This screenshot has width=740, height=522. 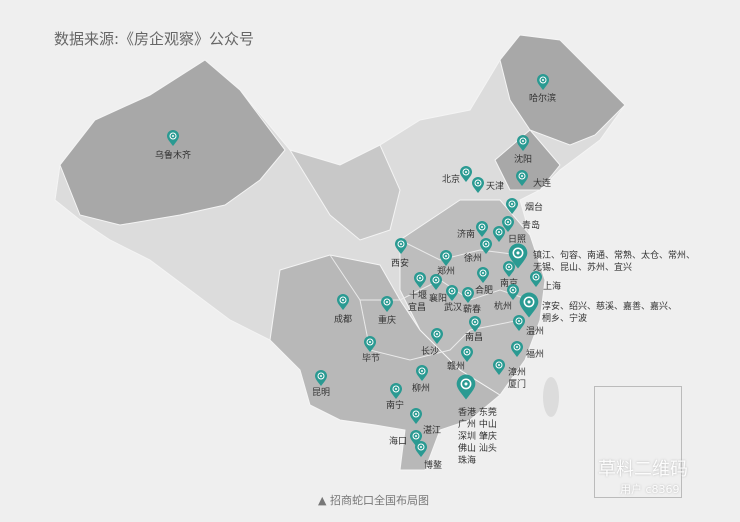 What do you see at coordinates (562, 90) in the screenshot?
I see `region-heilongjiang` at bounding box center [562, 90].